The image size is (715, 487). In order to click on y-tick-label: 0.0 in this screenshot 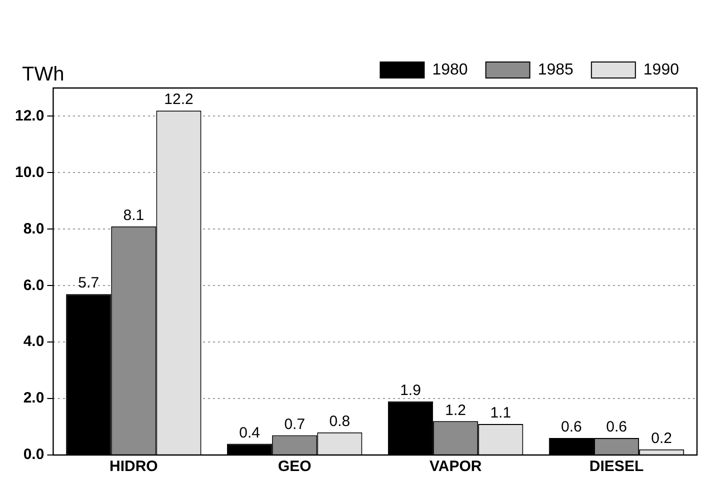, I will do `click(33, 455)`.